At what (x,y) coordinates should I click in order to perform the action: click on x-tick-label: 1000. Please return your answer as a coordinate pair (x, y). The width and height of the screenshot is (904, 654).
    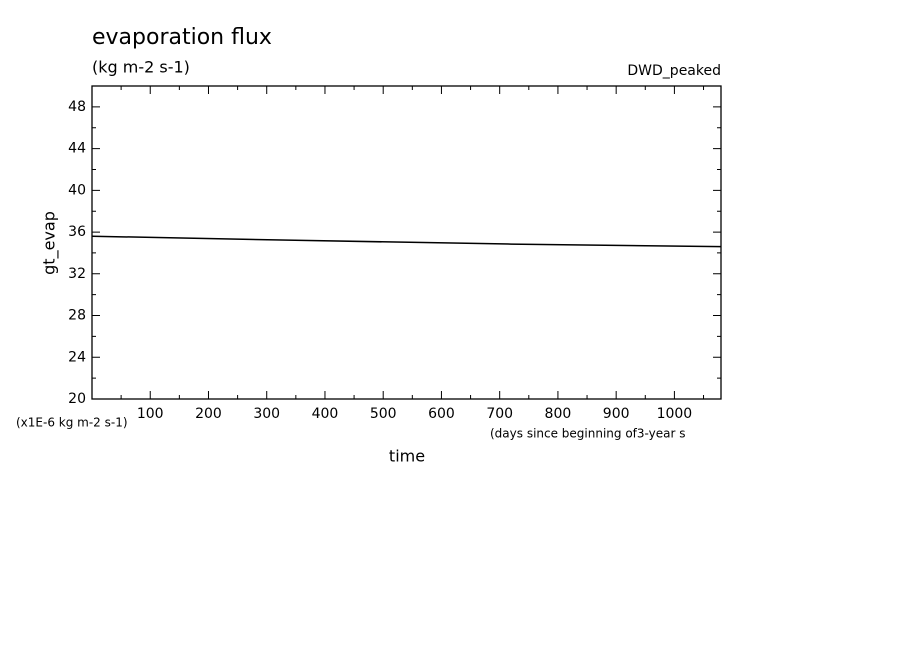
    Looking at the image, I should click on (675, 414).